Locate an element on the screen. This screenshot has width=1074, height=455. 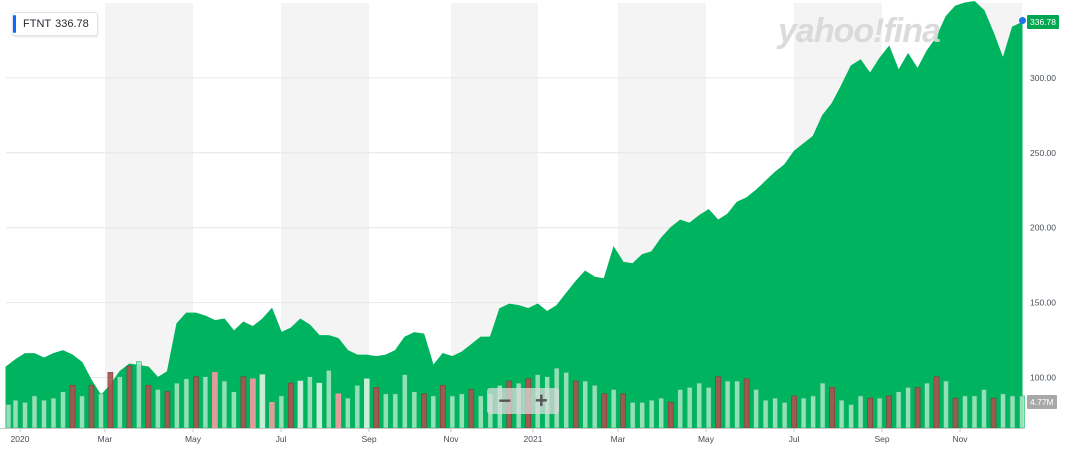
zoom-out-button: − is located at coordinates (505, 401).